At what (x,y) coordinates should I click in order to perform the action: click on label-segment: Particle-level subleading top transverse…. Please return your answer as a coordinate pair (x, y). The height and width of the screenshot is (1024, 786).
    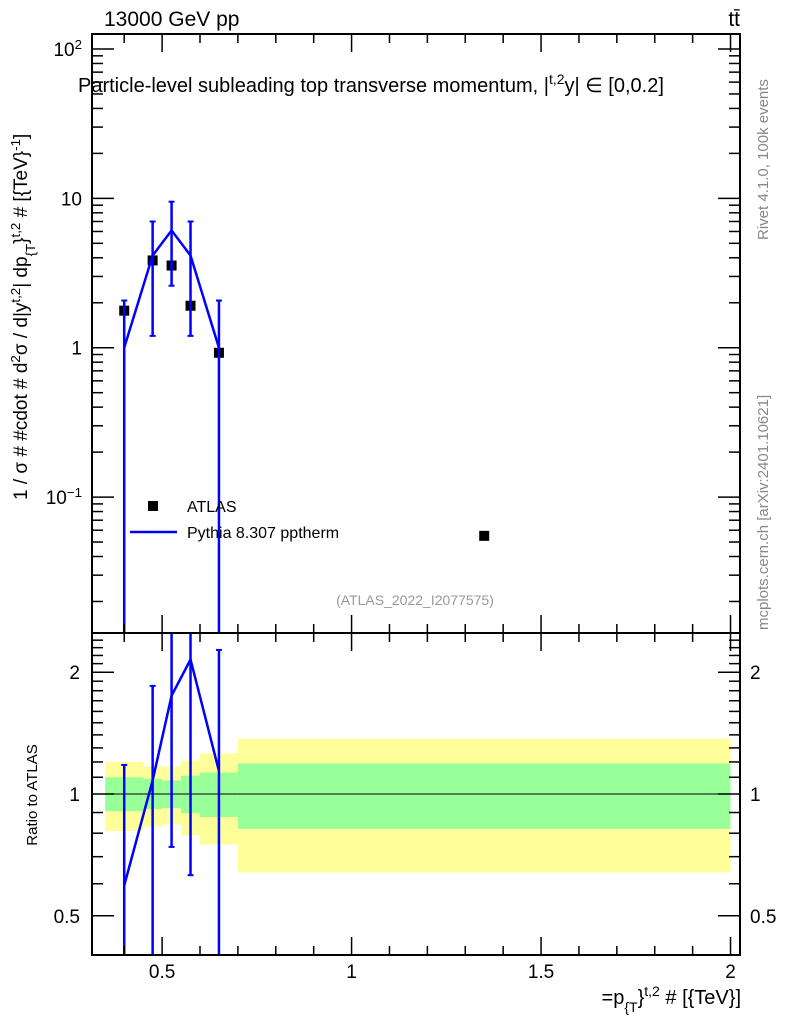
    Looking at the image, I should click on (313, 86).